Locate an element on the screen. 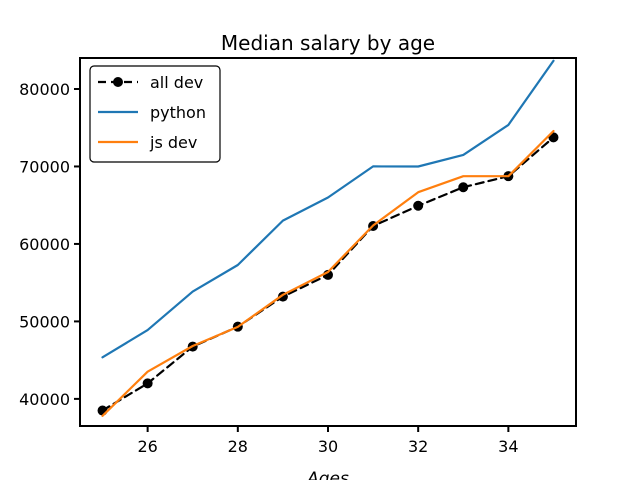  legend-box is located at coordinates (155, 114).